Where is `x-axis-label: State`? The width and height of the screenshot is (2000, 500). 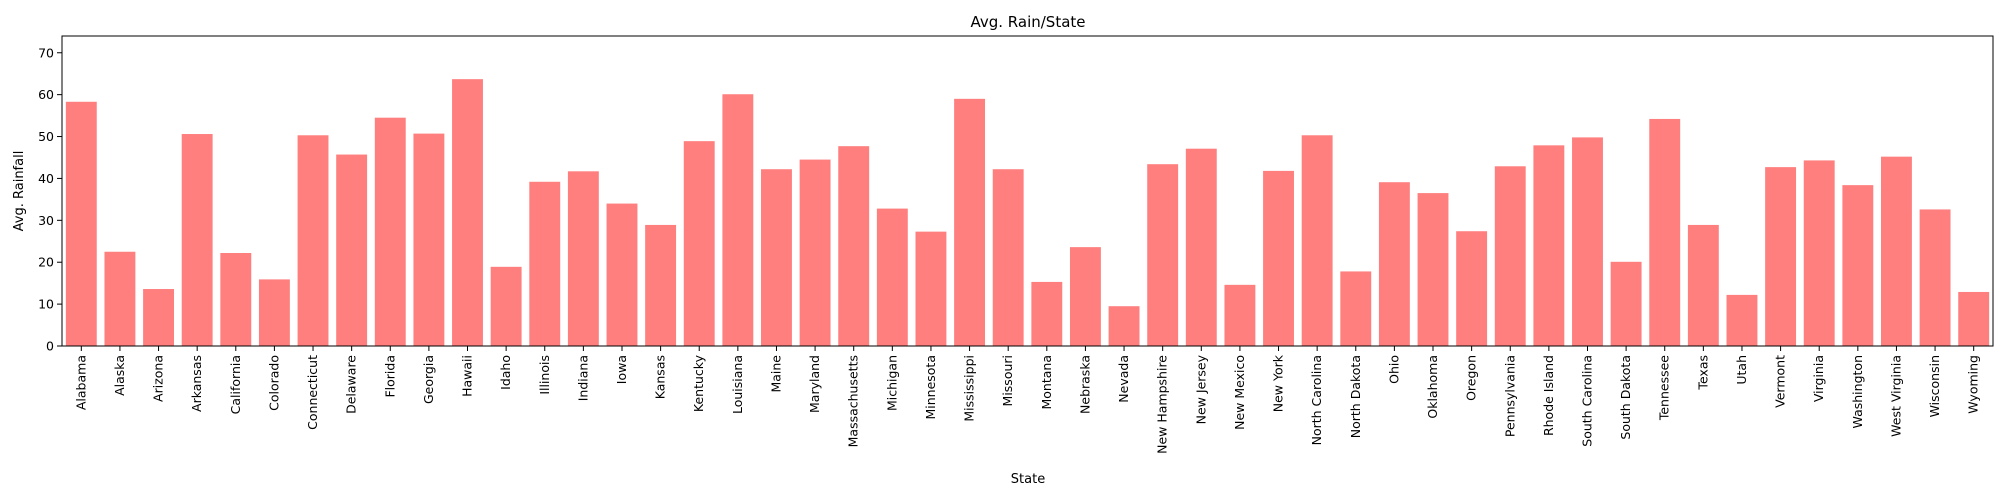 x-axis-label: State is located at coordinates (1028, 479).